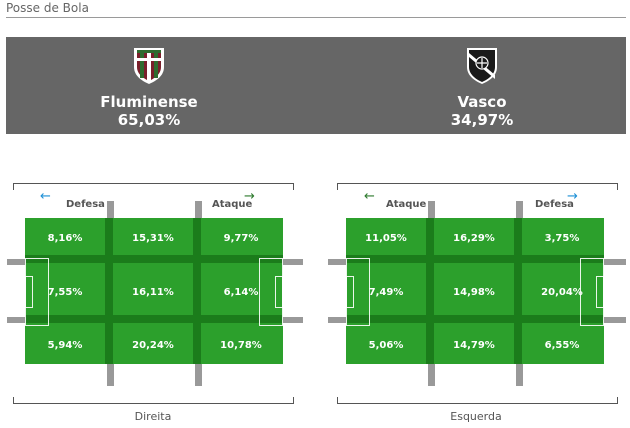 This screenshot has height=428, width=630. I want to click on zone-value: 10,78%, so click(241, 345).